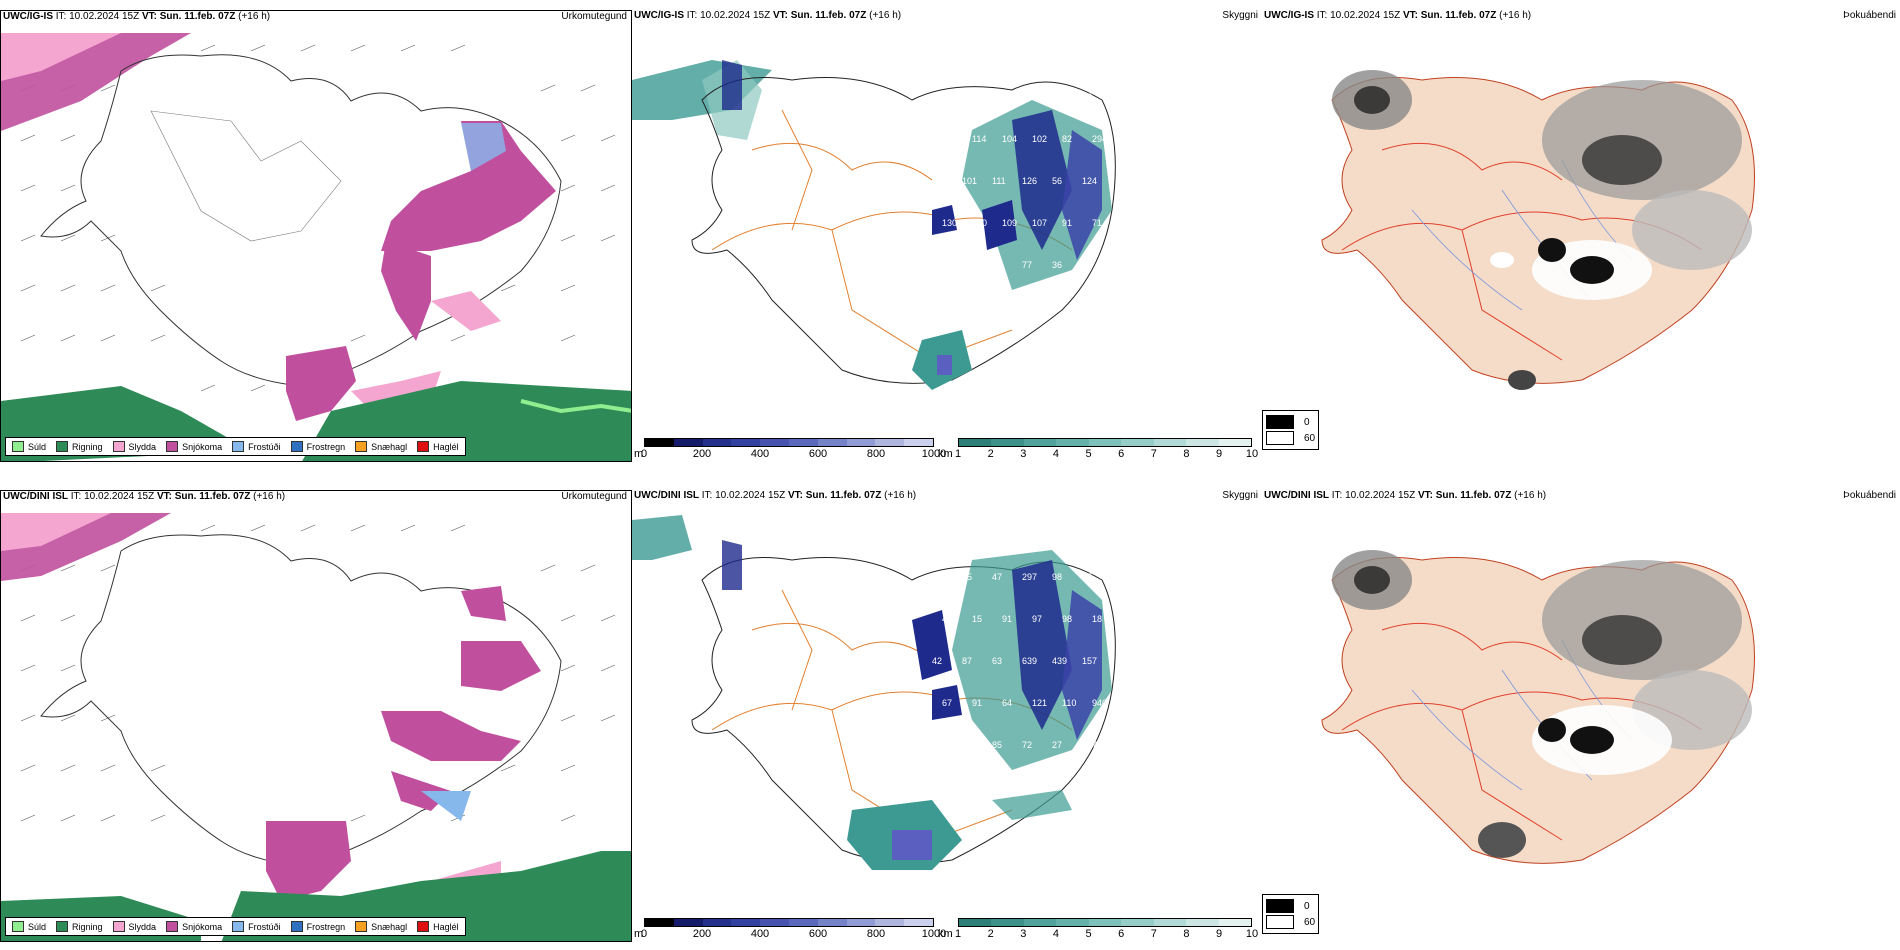 The width and height of the screenshot is (1900, 950). Describe the element at coordinates (1106, 449) in the screenshot. I see `visibility-km-colorbar-top: 1 2 3 4 5 6 7 8 9 10` at that location.